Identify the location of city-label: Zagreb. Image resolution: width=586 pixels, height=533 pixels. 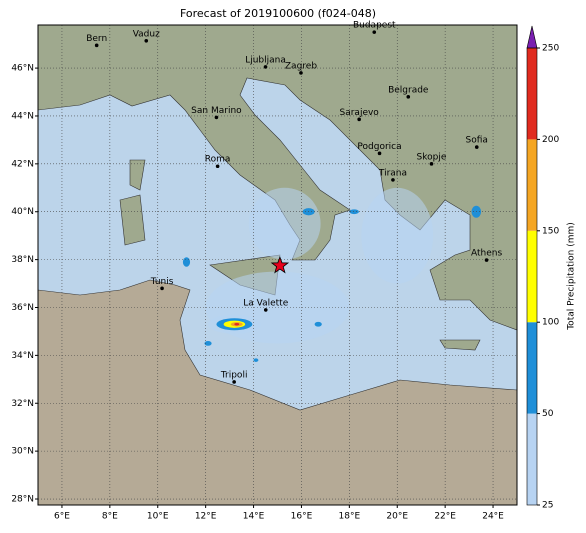
(301, 66).